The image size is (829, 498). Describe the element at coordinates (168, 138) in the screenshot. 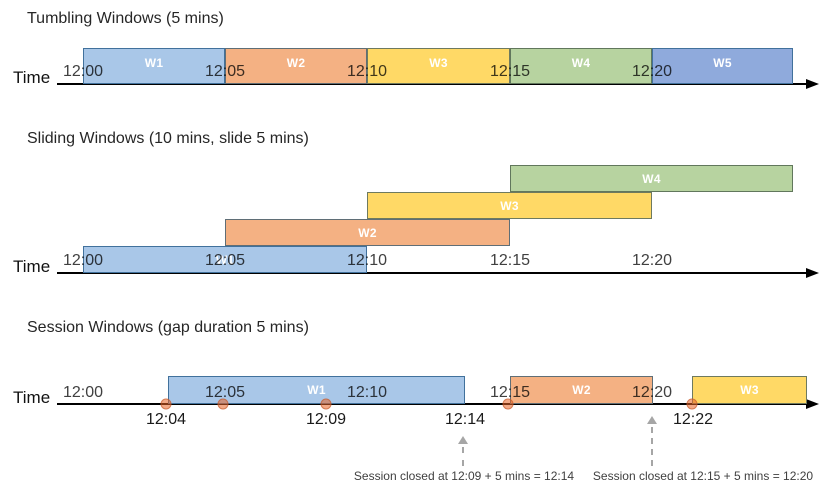

I see `section-title-sliding: Sliding Windows (10 mins, slide 5 mins)` at that location.